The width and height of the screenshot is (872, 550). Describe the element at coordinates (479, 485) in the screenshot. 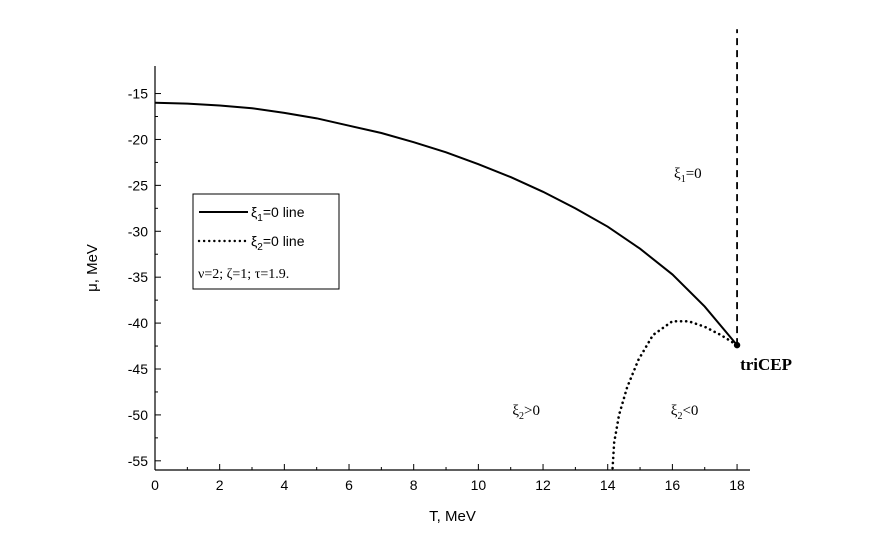

I see `x-tick-label: 10` at that location.